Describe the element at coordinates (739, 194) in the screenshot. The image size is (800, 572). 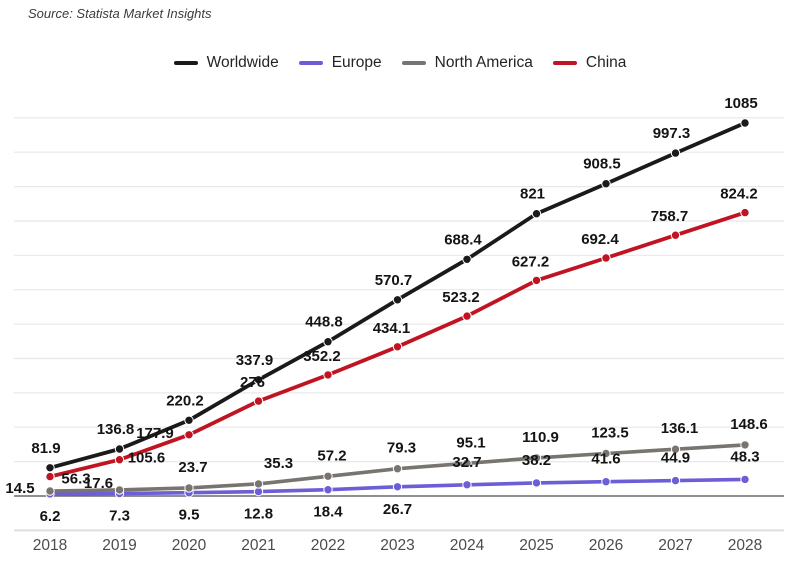
I see `data-label-china: 824.2` at that location.